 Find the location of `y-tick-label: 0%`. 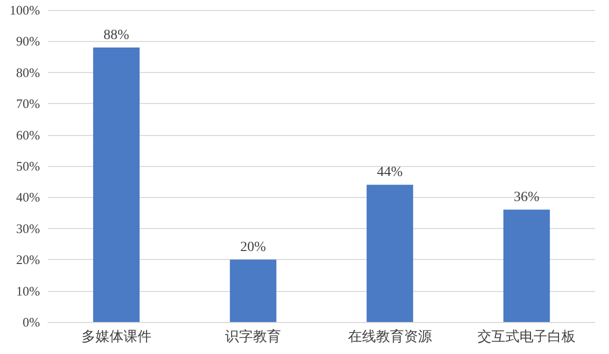

y-tick-label: 0% is located at coordinates (31, 322).